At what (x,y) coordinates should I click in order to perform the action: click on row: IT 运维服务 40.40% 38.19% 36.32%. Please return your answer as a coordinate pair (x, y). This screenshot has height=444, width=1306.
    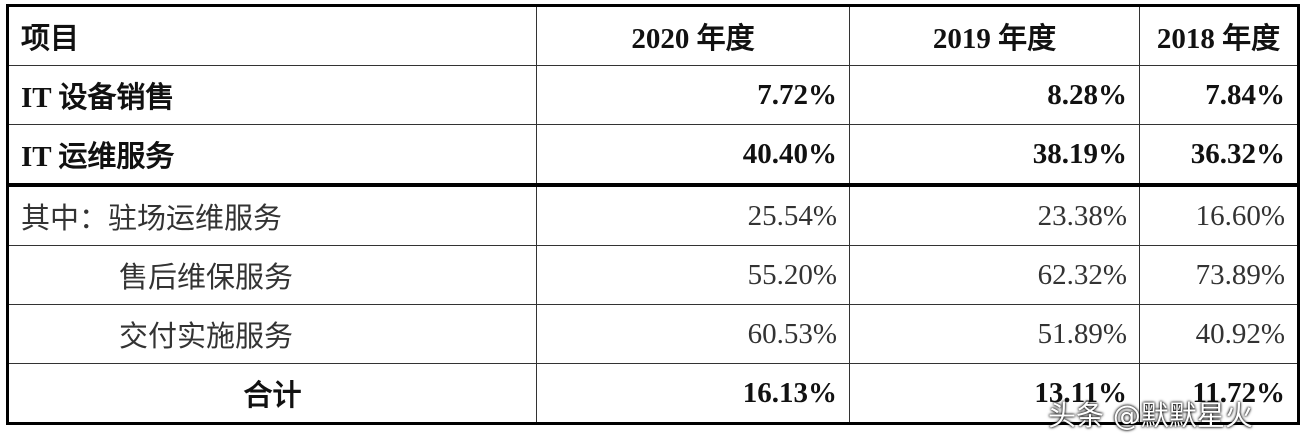
    Looking at the image, I should click on (653, 155).